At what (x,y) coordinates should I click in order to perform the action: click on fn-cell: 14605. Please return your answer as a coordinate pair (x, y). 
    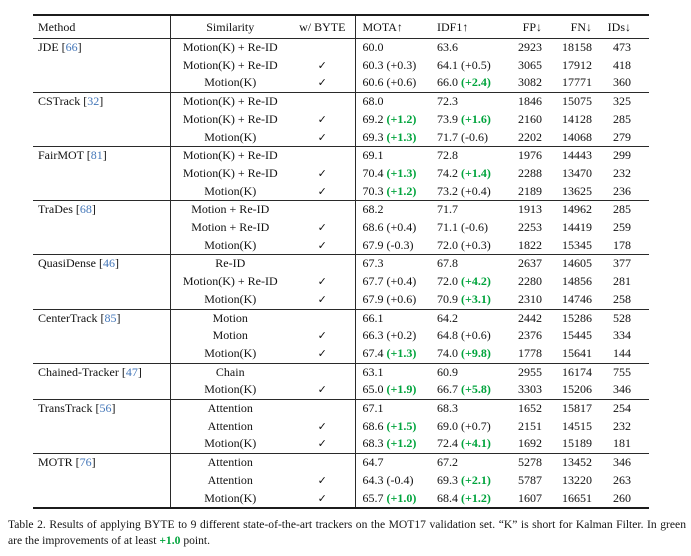
    Looking at the image, I should click on (567, 264).